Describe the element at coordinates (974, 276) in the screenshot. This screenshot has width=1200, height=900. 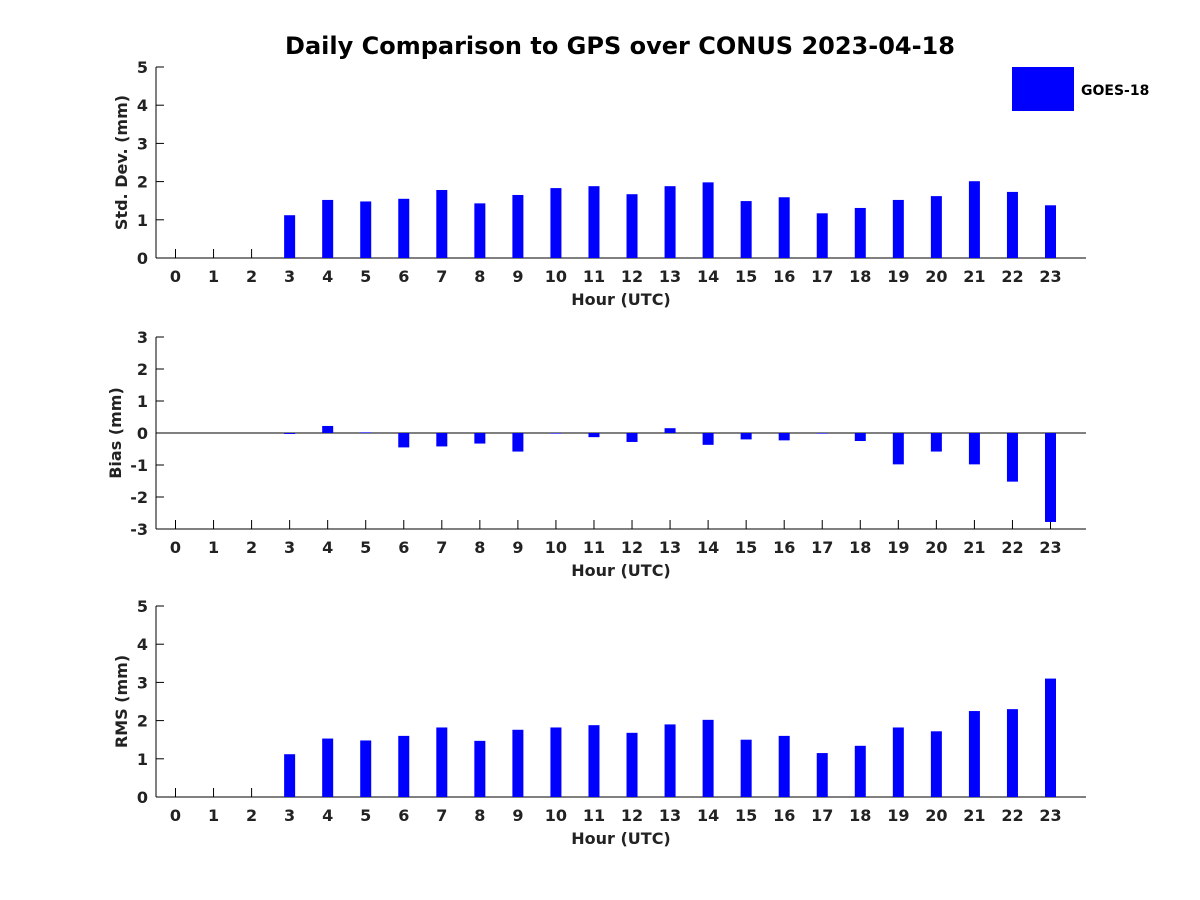
I see `x-tick-label: 21` at that location.